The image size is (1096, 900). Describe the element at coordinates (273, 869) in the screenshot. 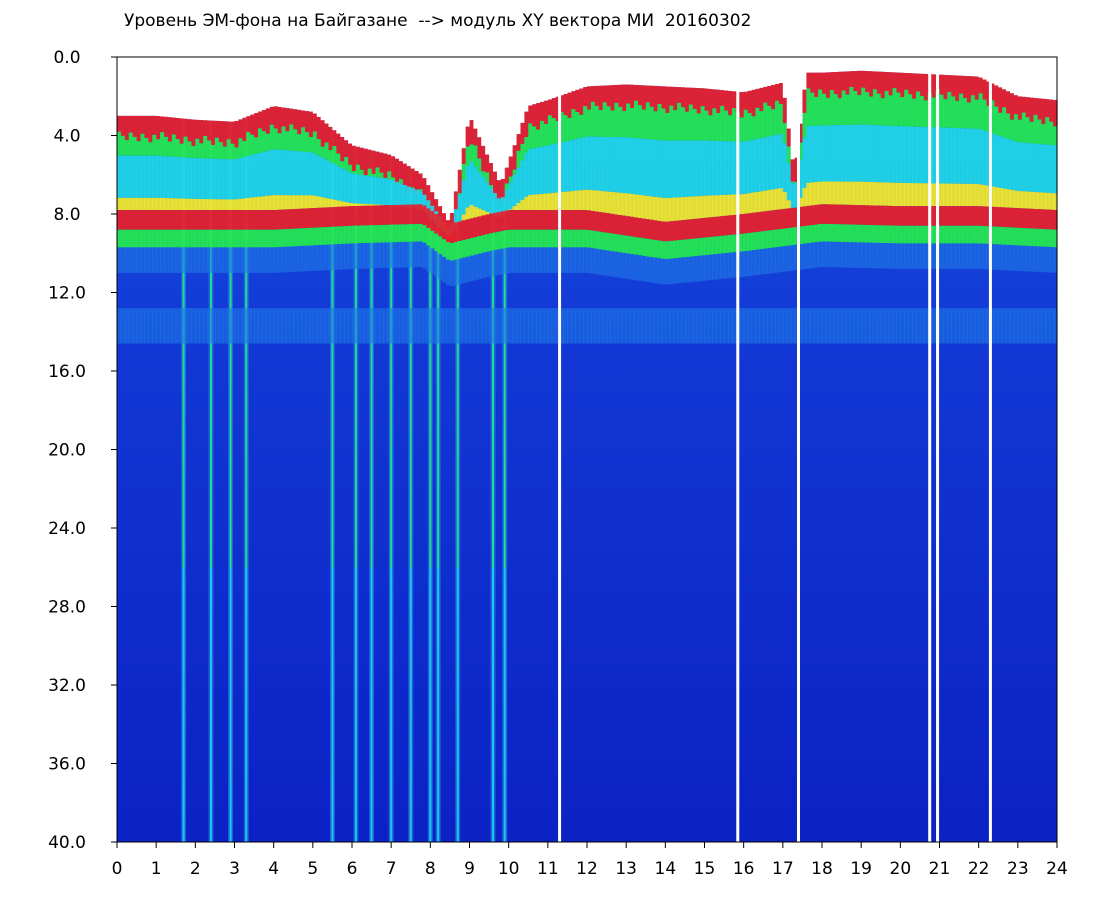

I see `x-tick-label: 4` at that location.